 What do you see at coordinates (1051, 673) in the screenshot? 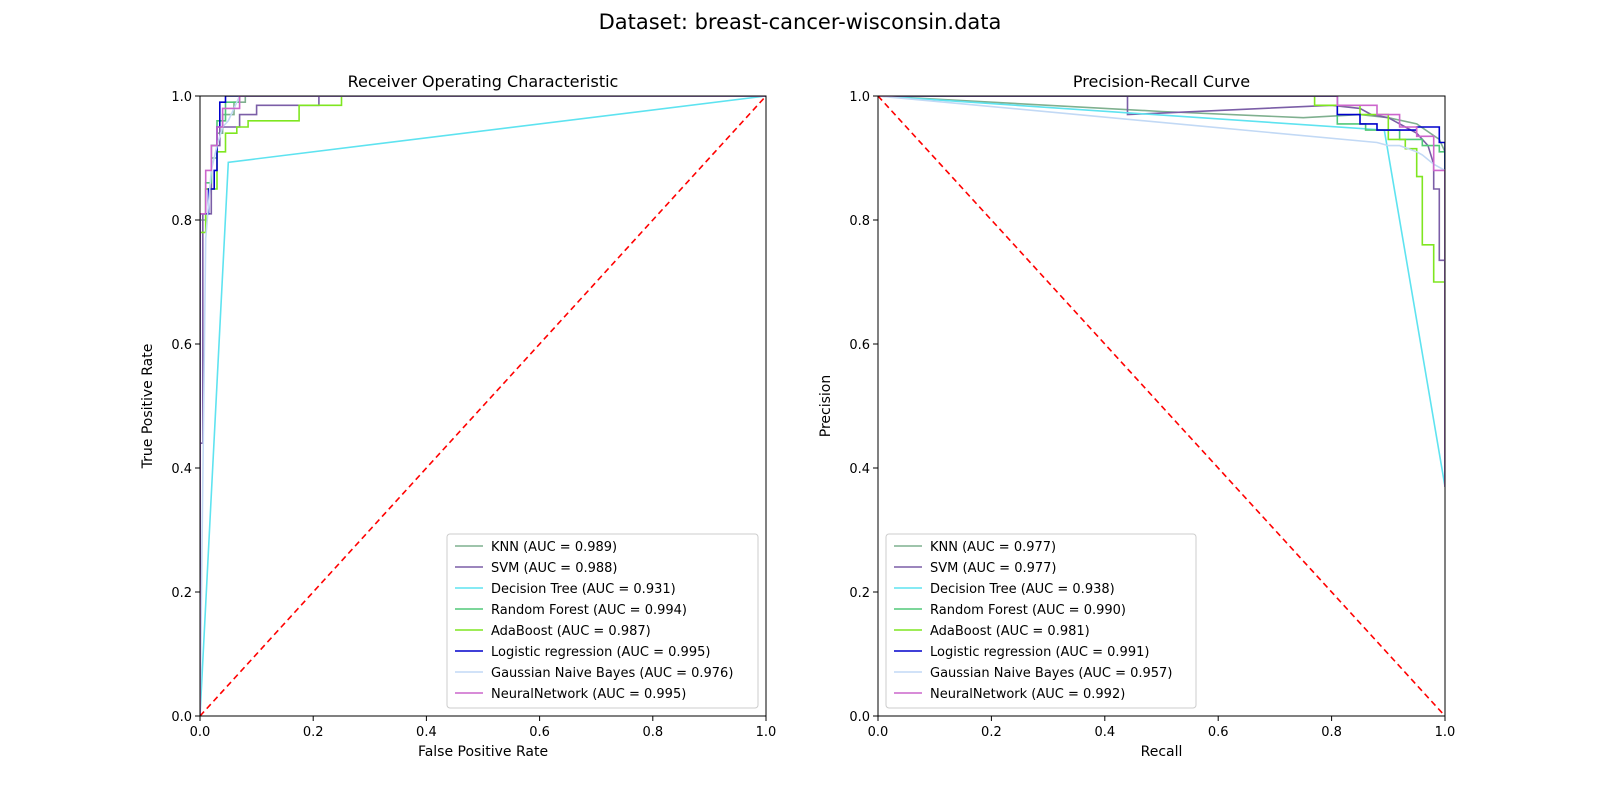
I see `legend-entry: Gaussian Naive Bayes (AUC = 0.957)` at bounding box center [1051, 673].